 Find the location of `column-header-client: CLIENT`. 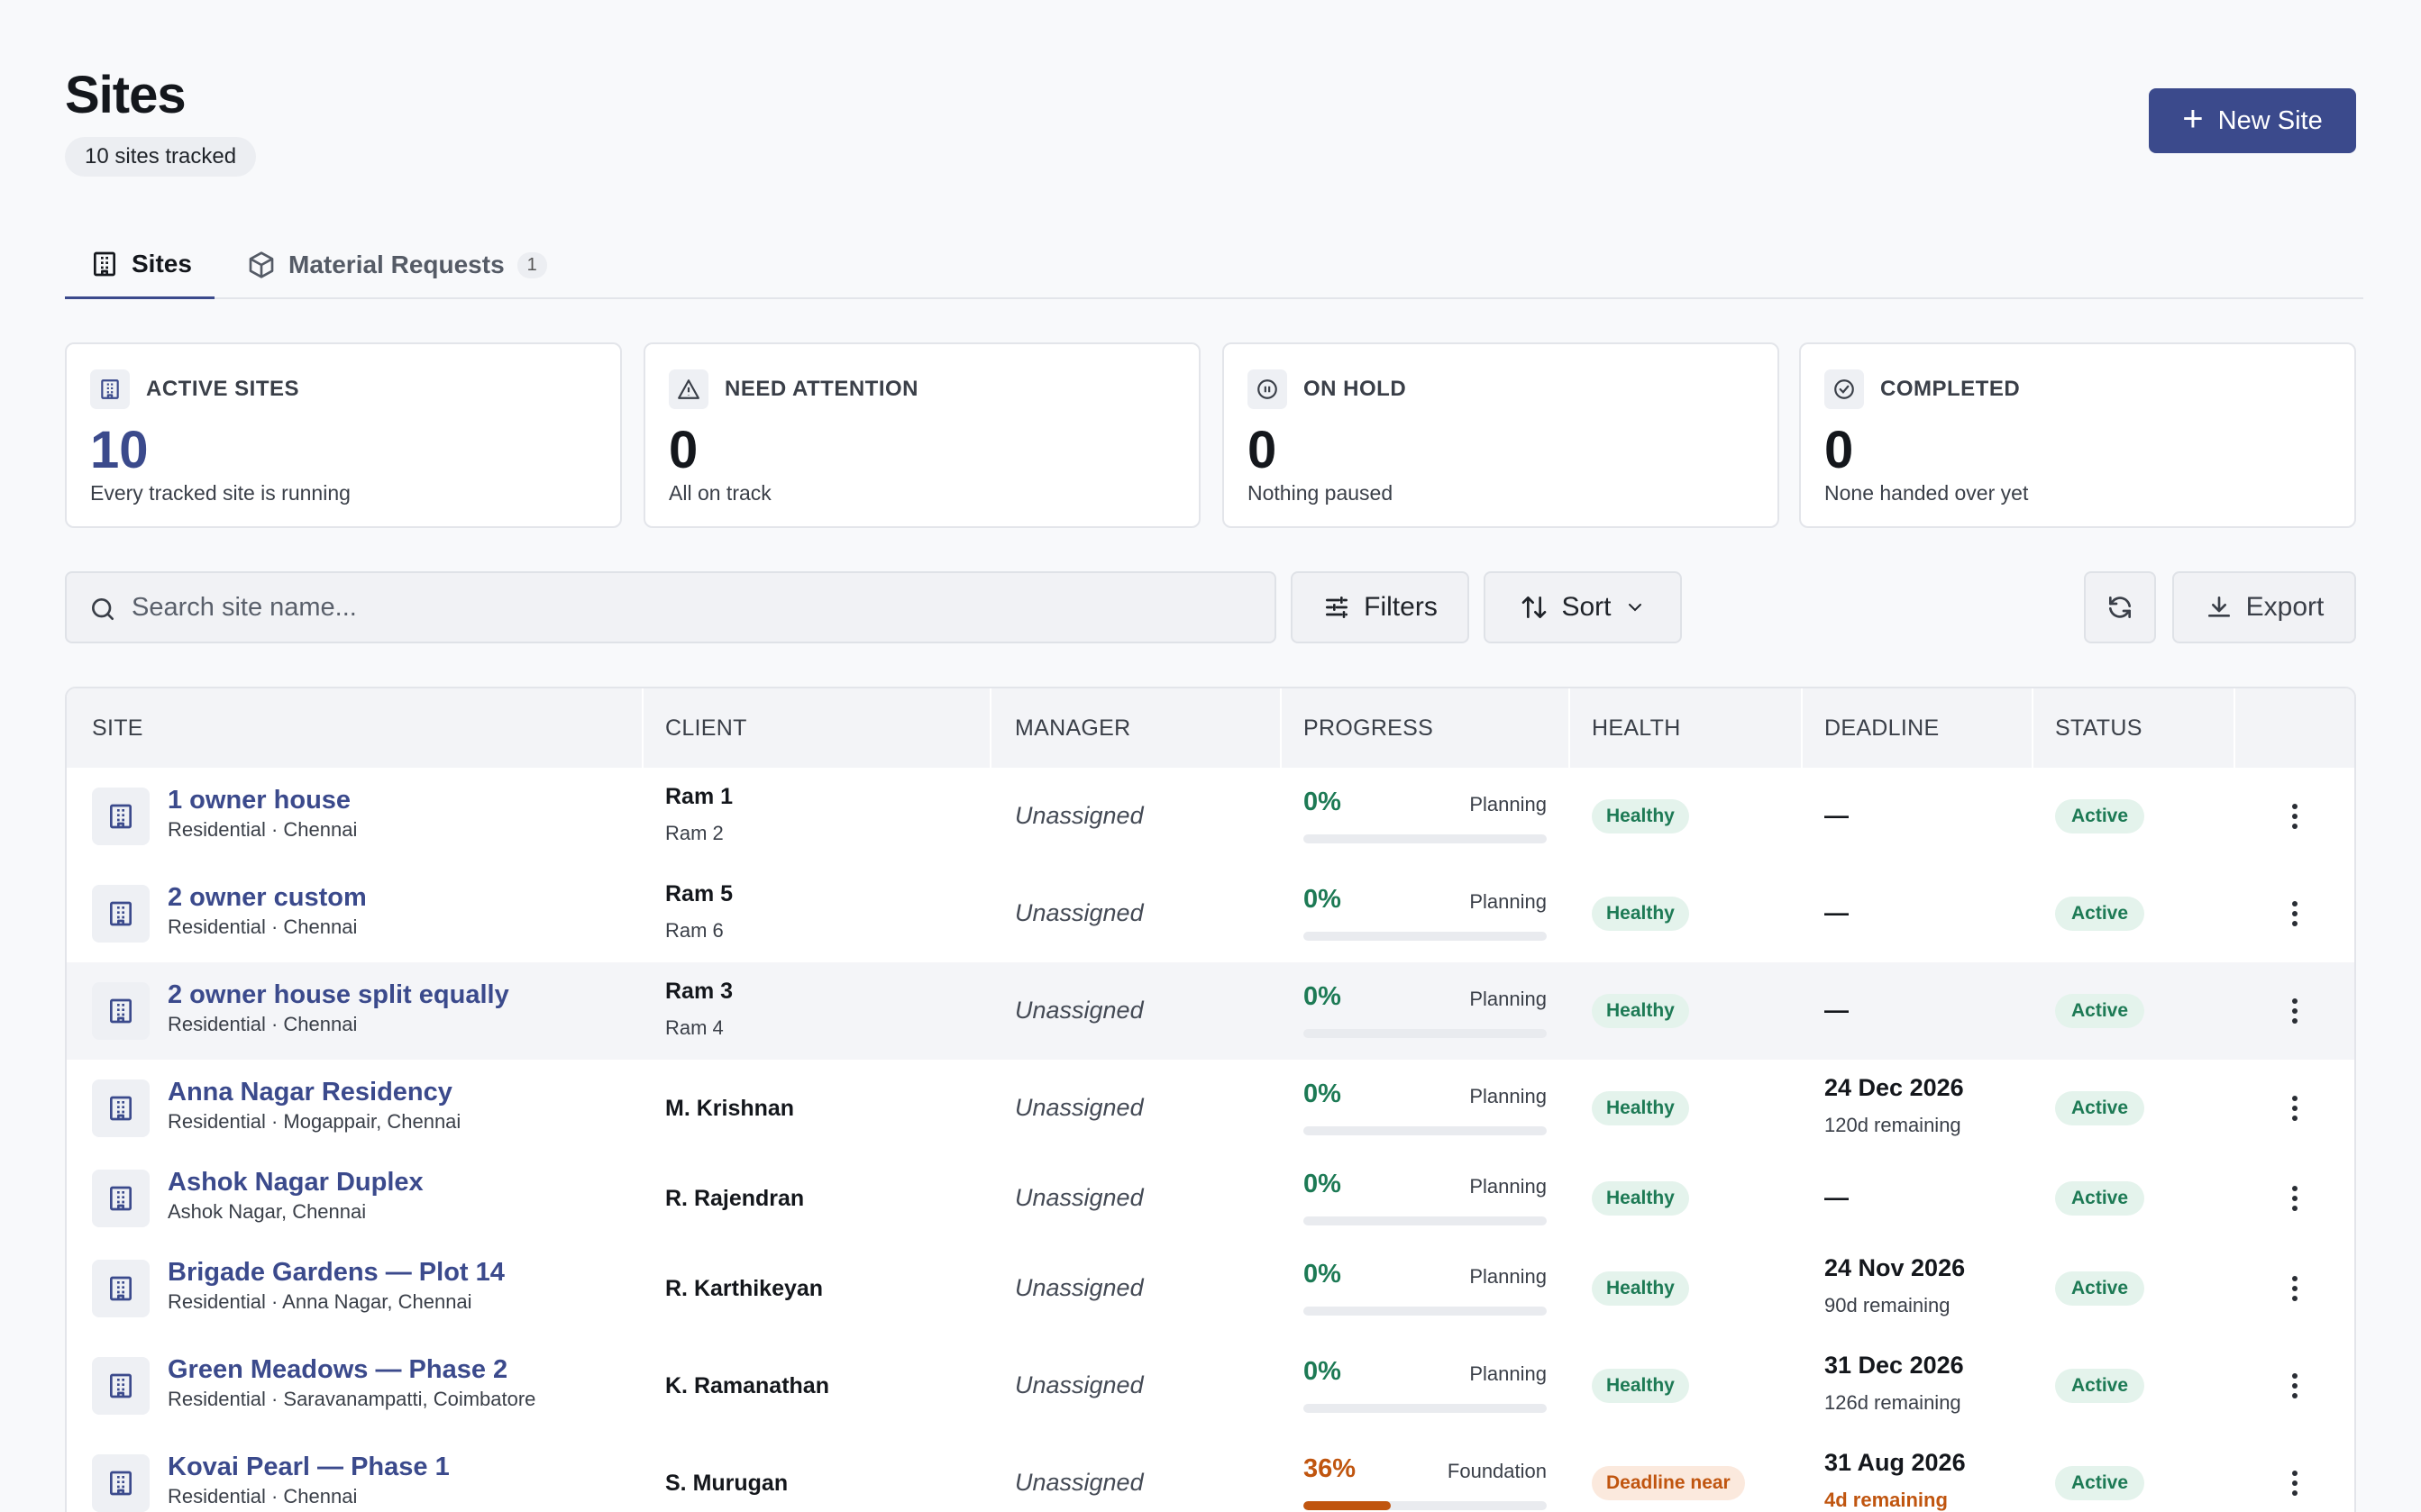

column-header-client: CLIENT is located at coordinates (706, 728).